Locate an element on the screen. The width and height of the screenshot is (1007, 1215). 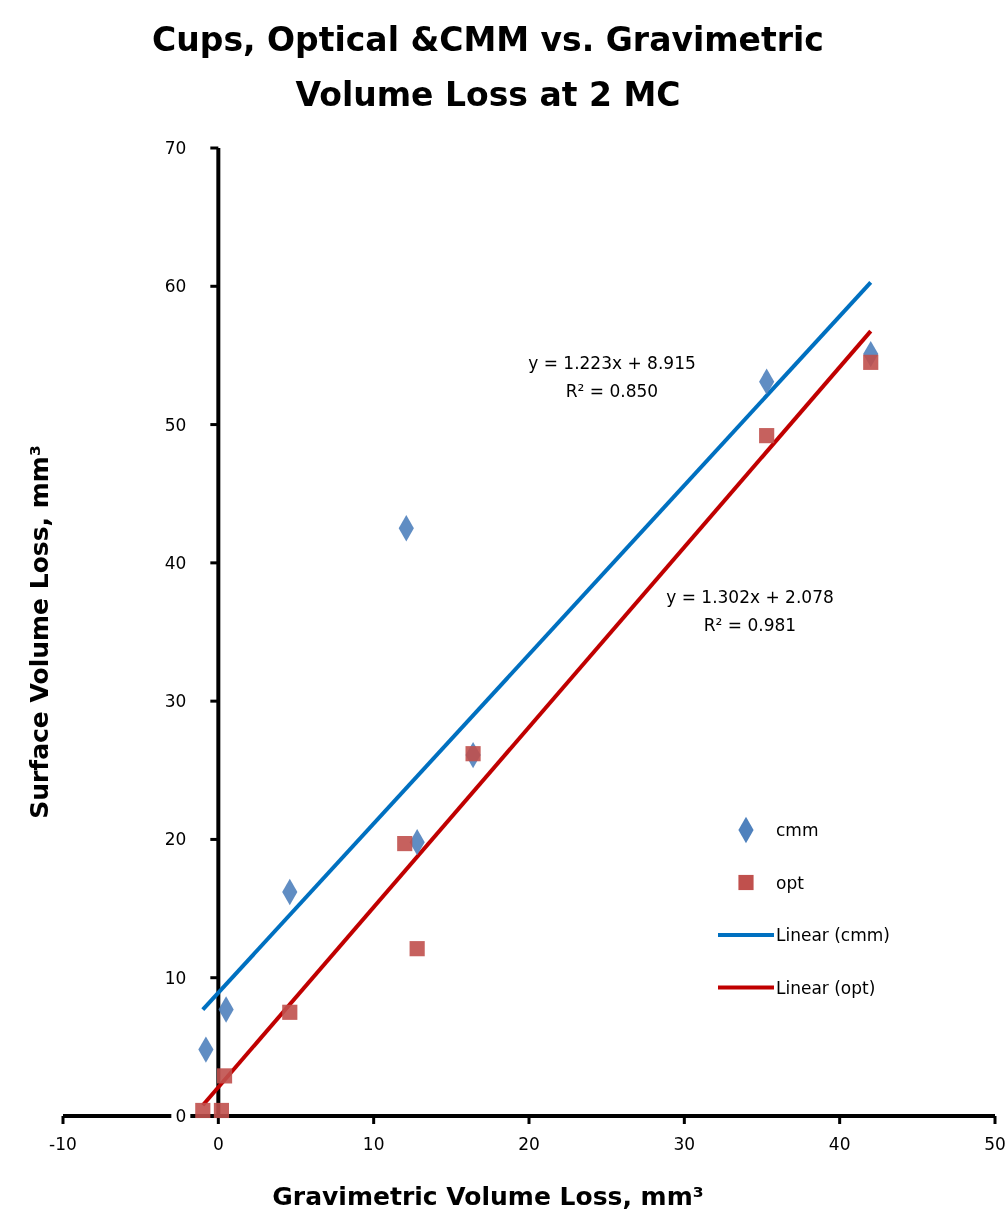
legend-label: cmm is located at coordinates (797, 830).